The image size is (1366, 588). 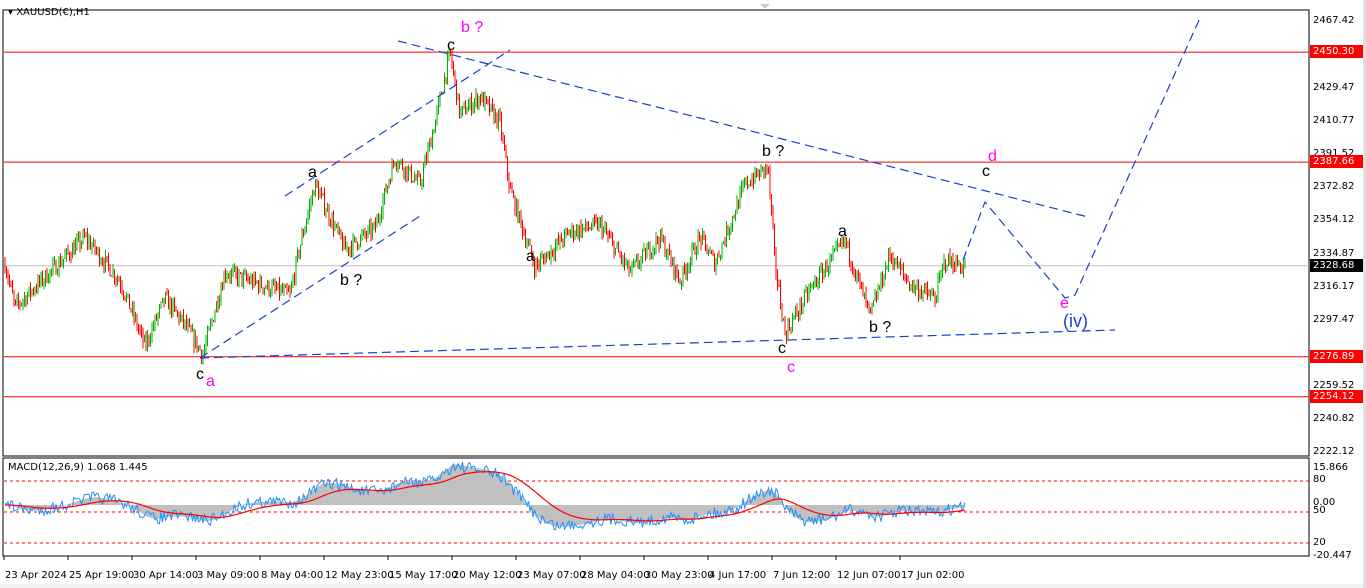 I want to click on macd-tick: 50, so click(x=1319, y=510).